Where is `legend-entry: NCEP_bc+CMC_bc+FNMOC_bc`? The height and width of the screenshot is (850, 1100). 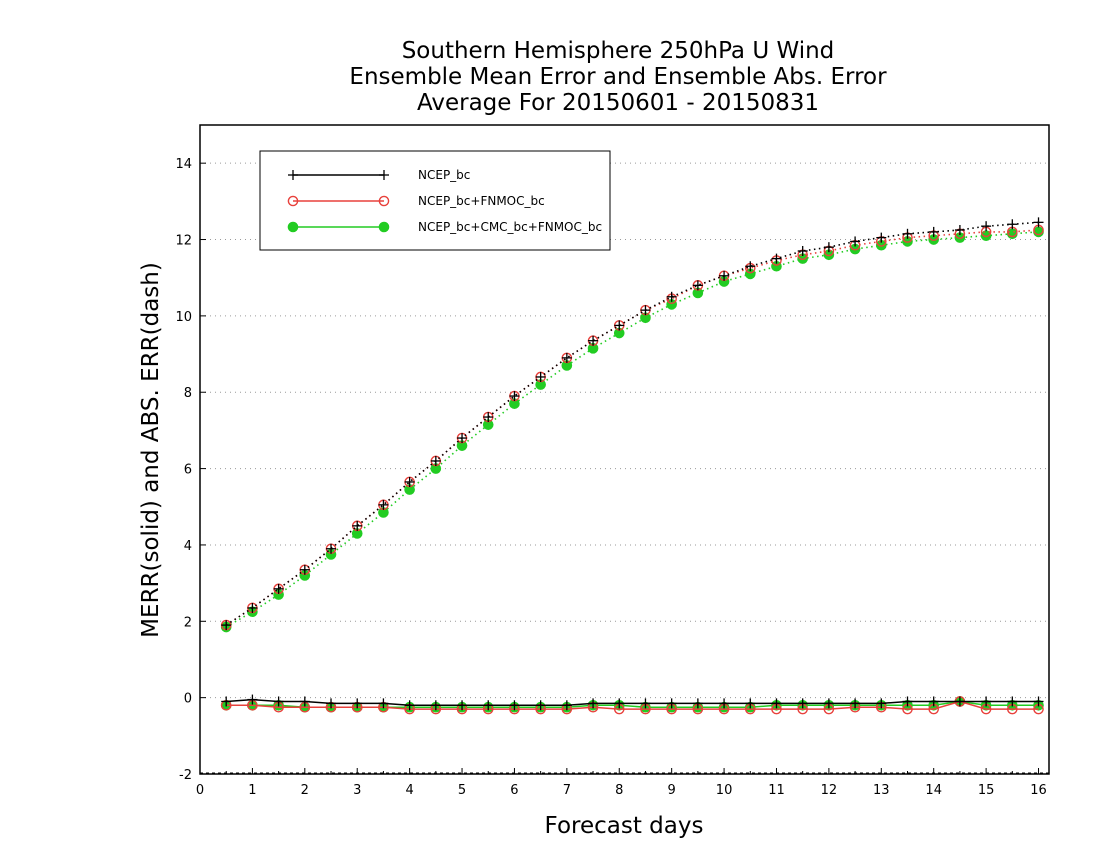 legend-entry: NCEP_bc+CMC_bc+FNMOC_bc is located at coordinates (444, 227).